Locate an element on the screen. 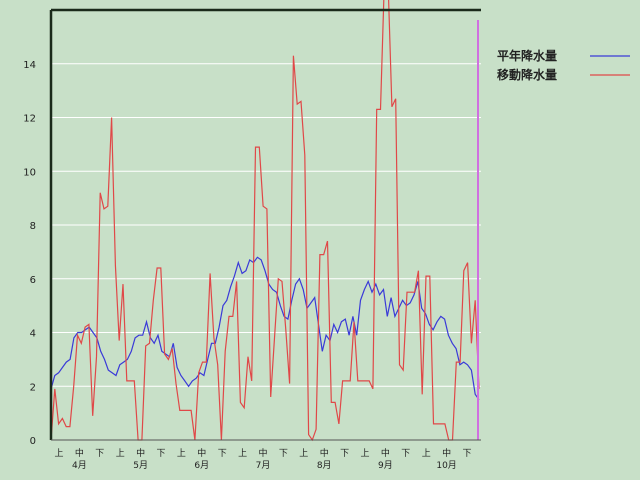 The height and width of the screenshot is (480, 640). y-tick-label: 0 is located at coordinates (33, 441).